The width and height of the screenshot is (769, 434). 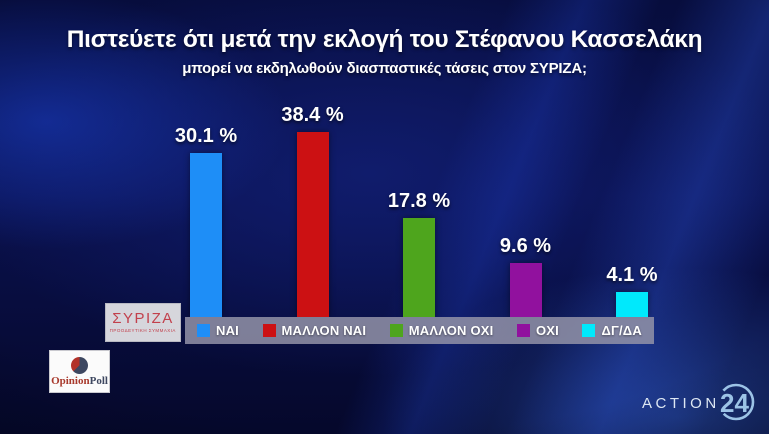 What do you see at coordinates (70, 380) in the screenshot?
I see `opinionpoll-name-part1: Opinion` at bounding box center [70, 380].